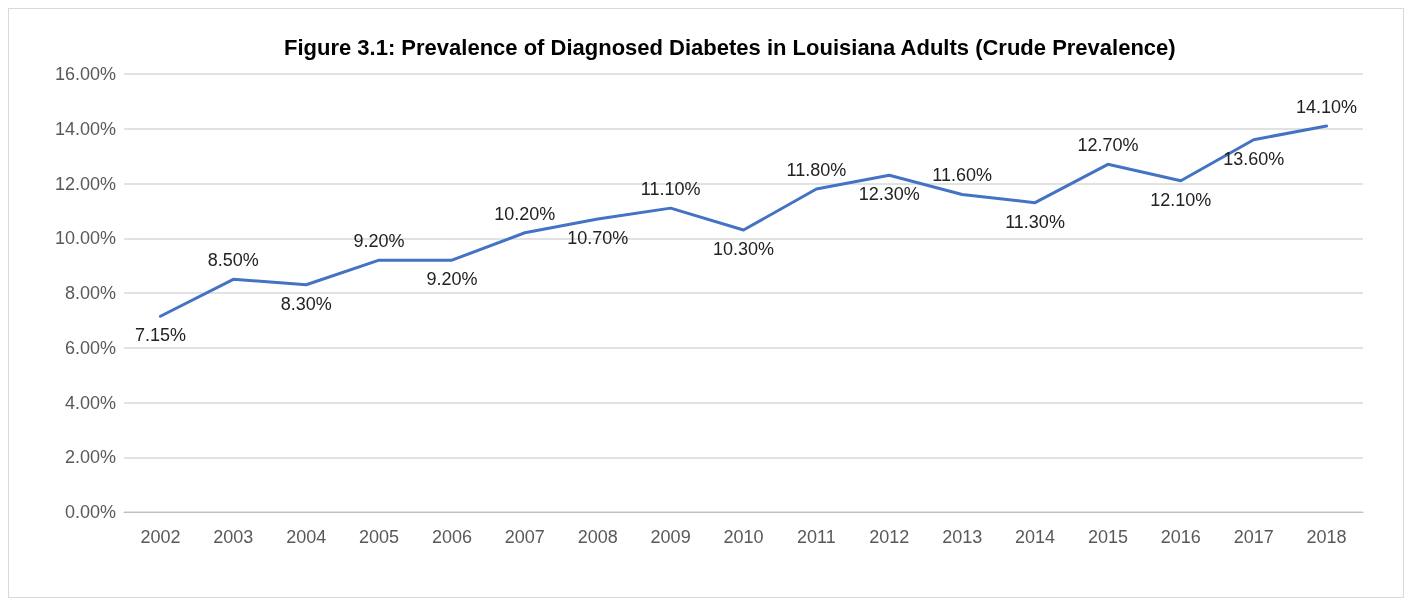  Describe the element at coordinates (85, 74) in the screenshot. I see `y-tick-label: 16.00%` at that location.